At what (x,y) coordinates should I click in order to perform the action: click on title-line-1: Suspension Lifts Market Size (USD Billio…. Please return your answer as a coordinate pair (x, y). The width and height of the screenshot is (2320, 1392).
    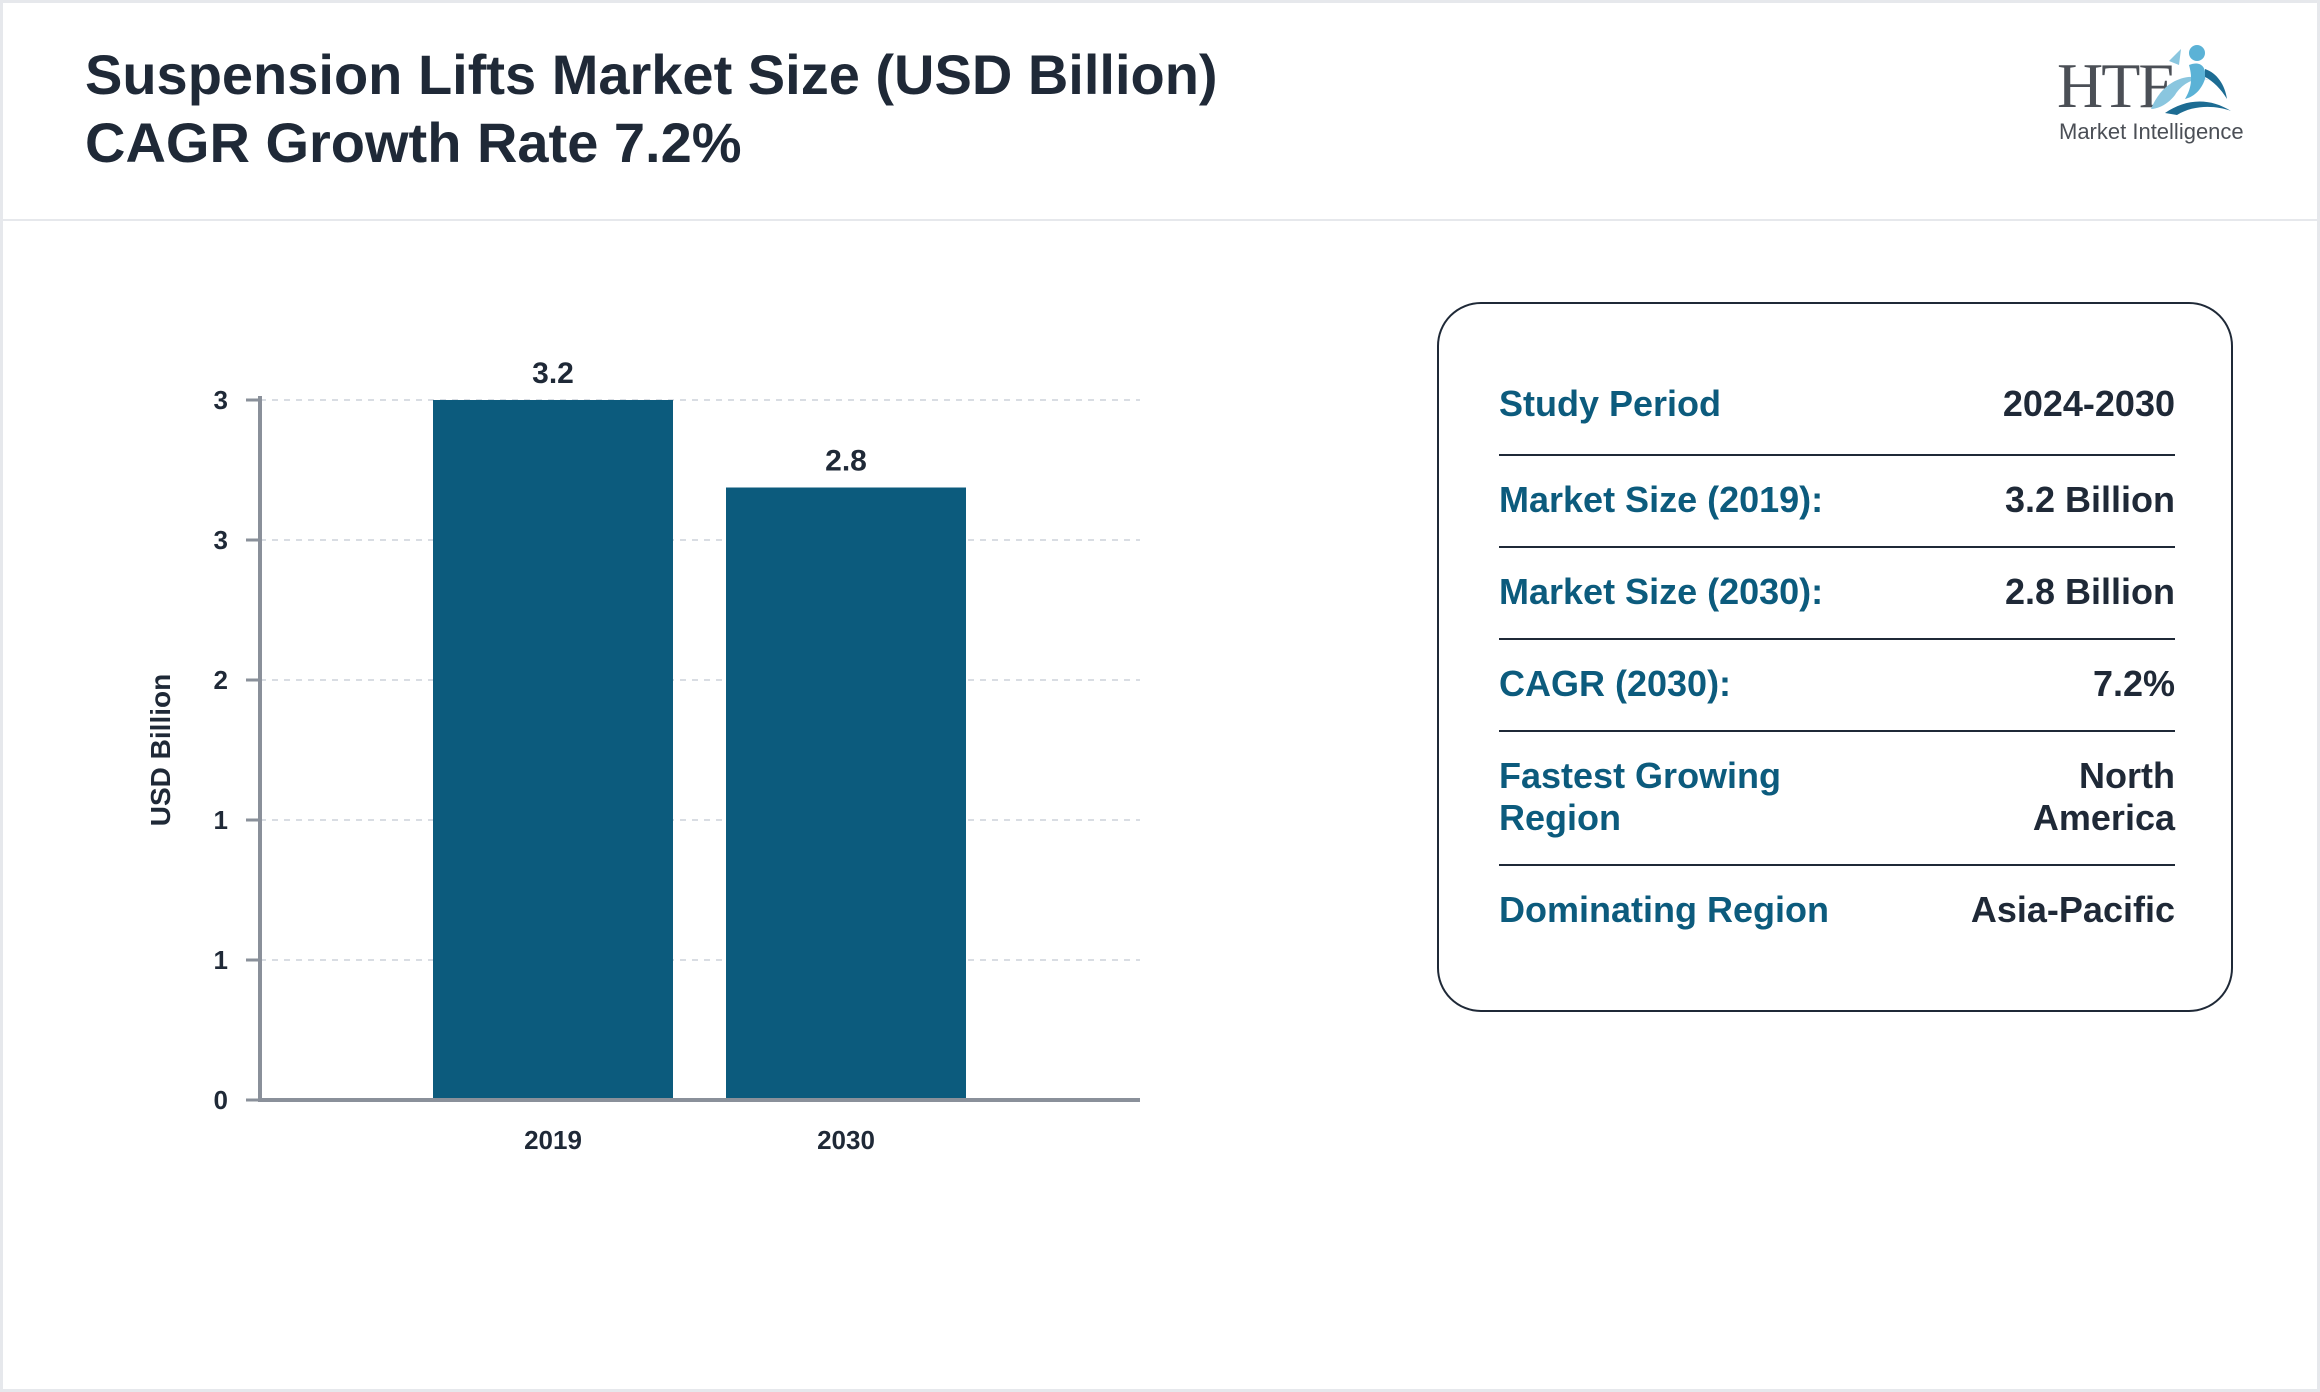
    Looking at the image, I should click on (651, 74).